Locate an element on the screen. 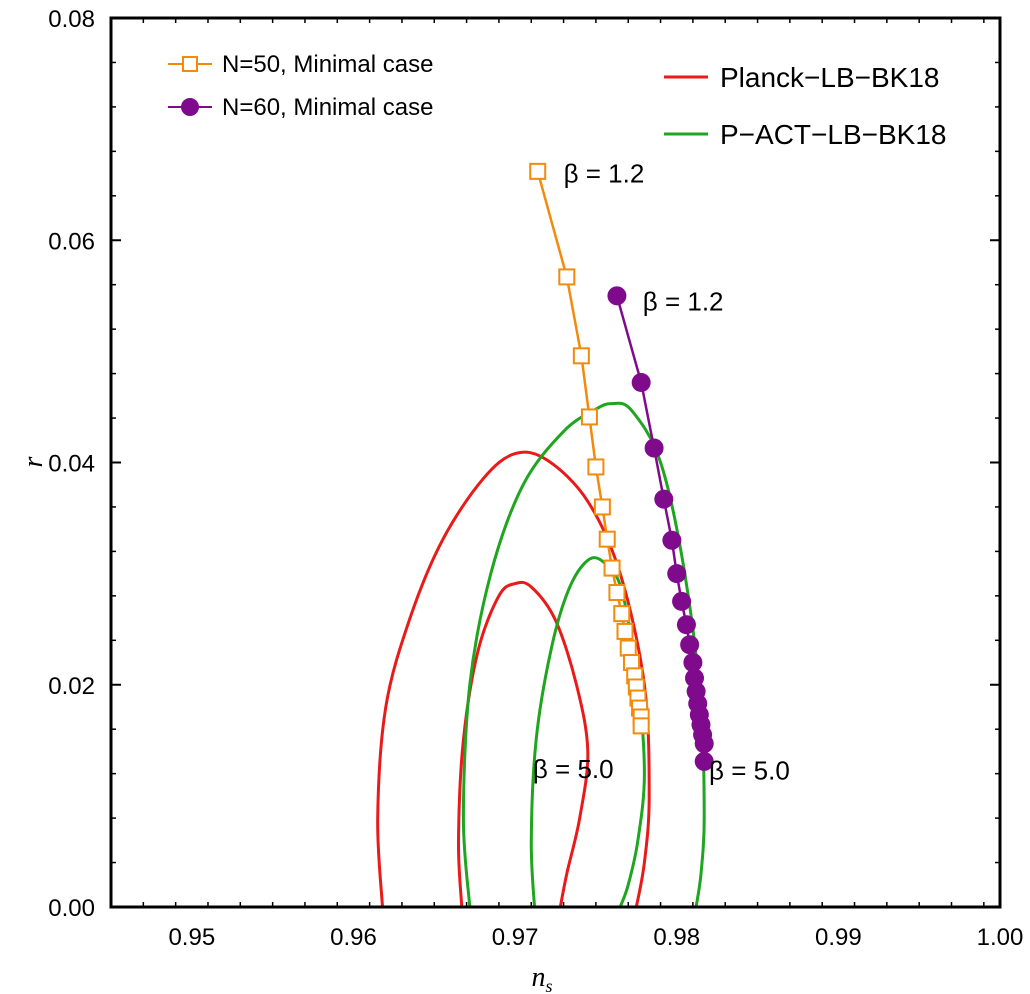 The image size is (1030, 994). x-tick-label: 0.98 is located at coordinates (676, 937).